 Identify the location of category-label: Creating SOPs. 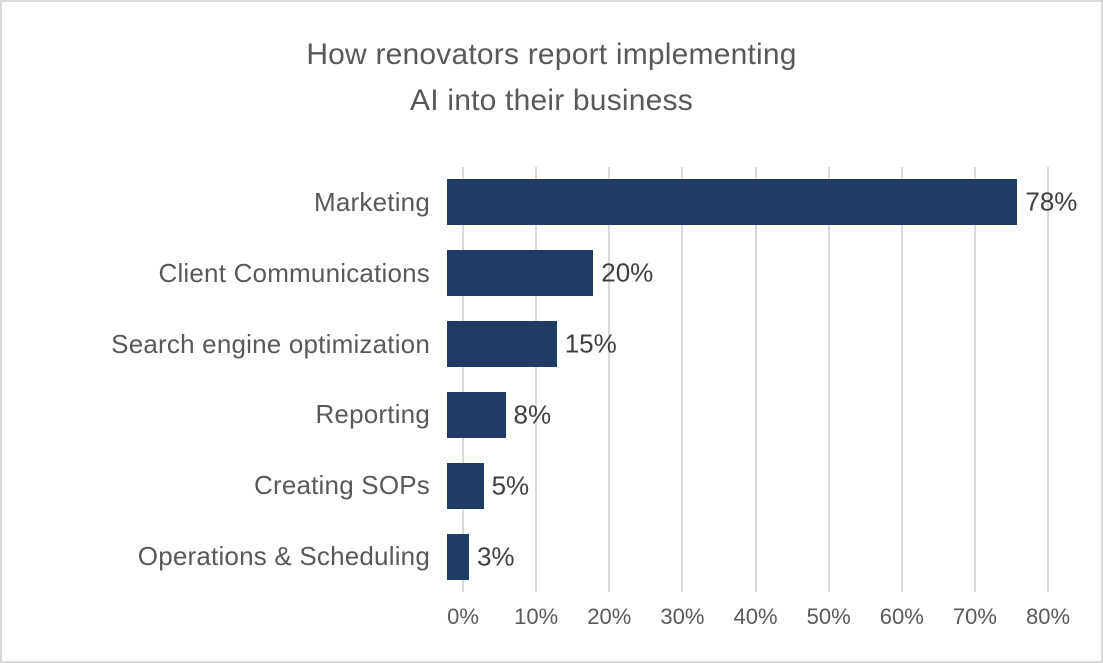
(341, 485).